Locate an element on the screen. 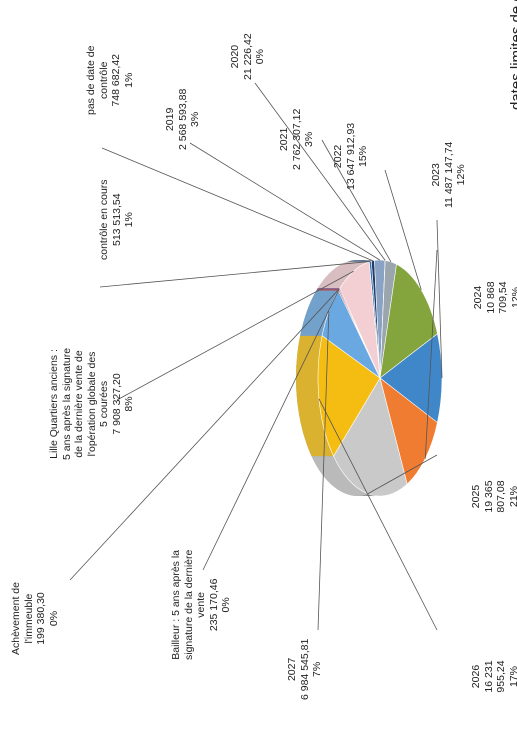 The height and width of the screenshot is (745, 517). slice-label-3: 2020 21 226,42 0% is located at coordinates (248, 56).